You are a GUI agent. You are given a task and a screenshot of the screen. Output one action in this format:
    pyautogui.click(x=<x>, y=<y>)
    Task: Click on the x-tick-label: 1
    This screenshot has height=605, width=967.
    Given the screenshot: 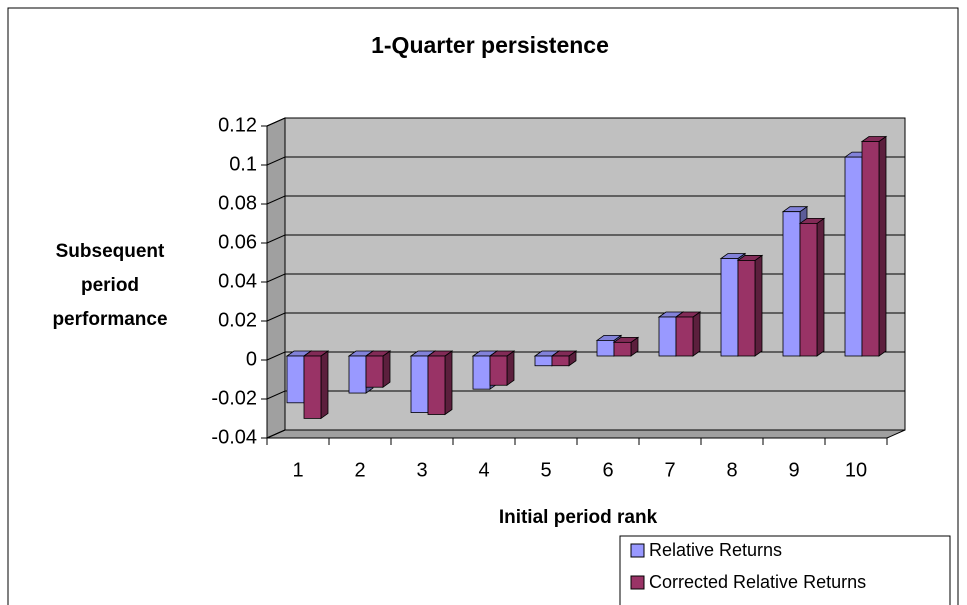 What is the action you would take?
    pyautogui.click(x=297, y=470)
    